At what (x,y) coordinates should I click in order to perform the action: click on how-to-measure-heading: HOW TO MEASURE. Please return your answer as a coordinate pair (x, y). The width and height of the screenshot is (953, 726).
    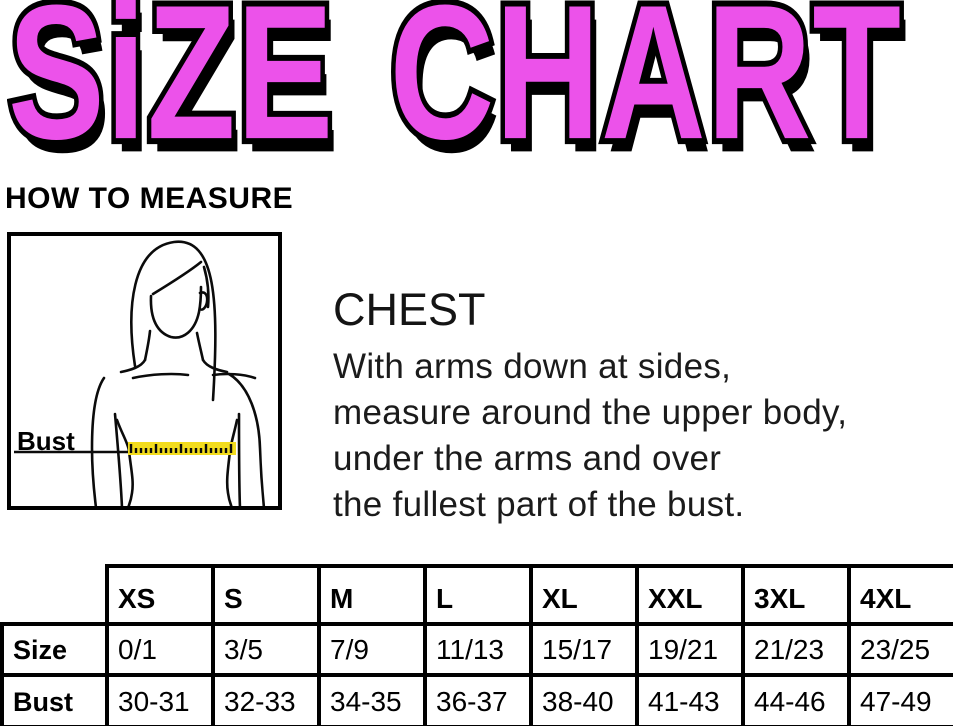
    Looking at the image, I should click on (149, 198).